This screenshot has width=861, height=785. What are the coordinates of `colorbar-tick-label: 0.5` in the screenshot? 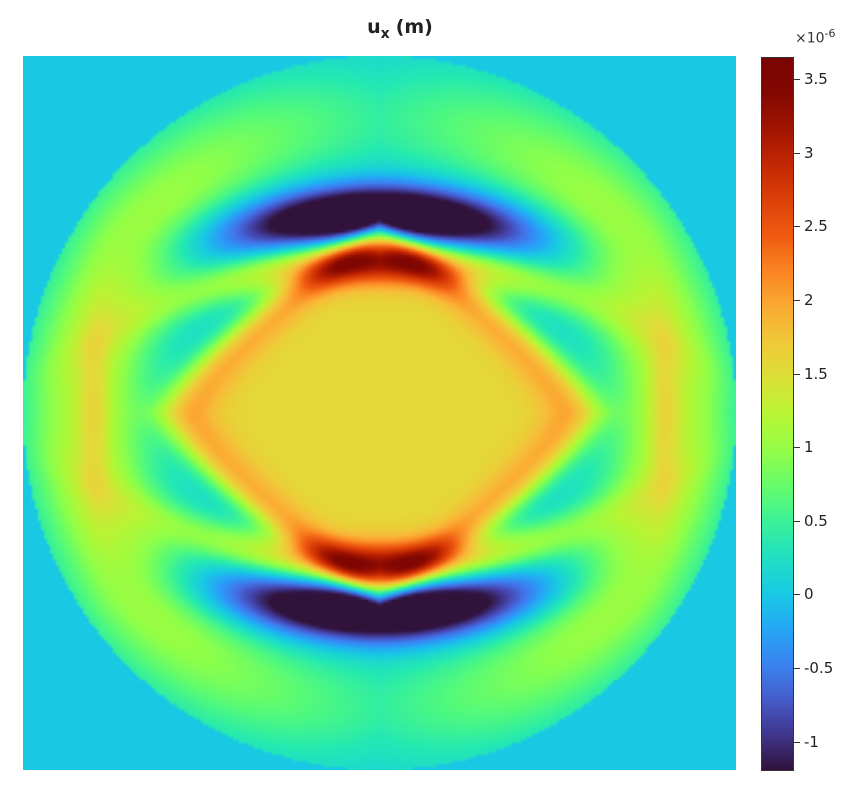 It's located at (816, 520).